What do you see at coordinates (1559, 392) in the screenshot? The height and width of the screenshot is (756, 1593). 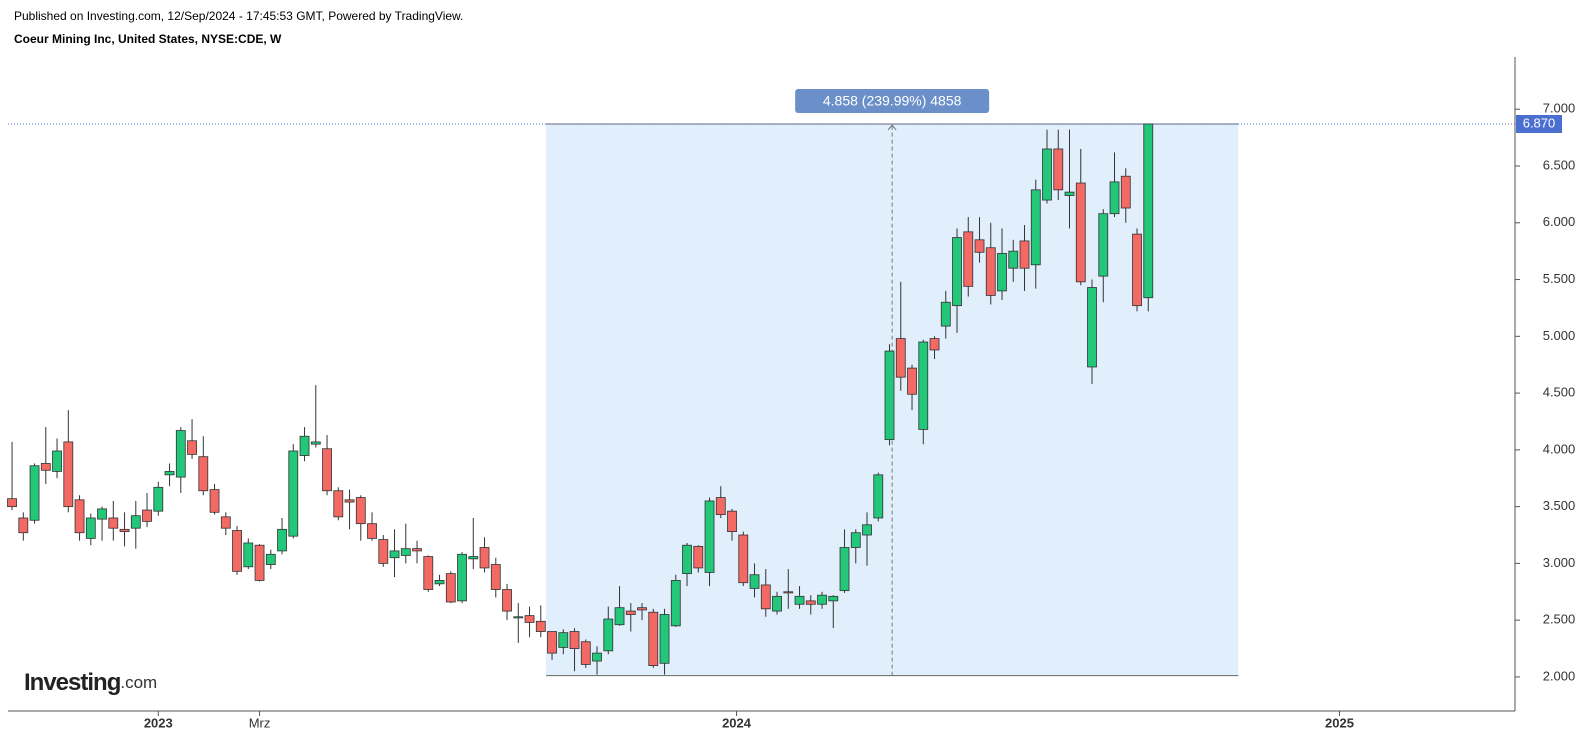 I see `y-tick-label: 4.500` at bounding box center [1559, 392].